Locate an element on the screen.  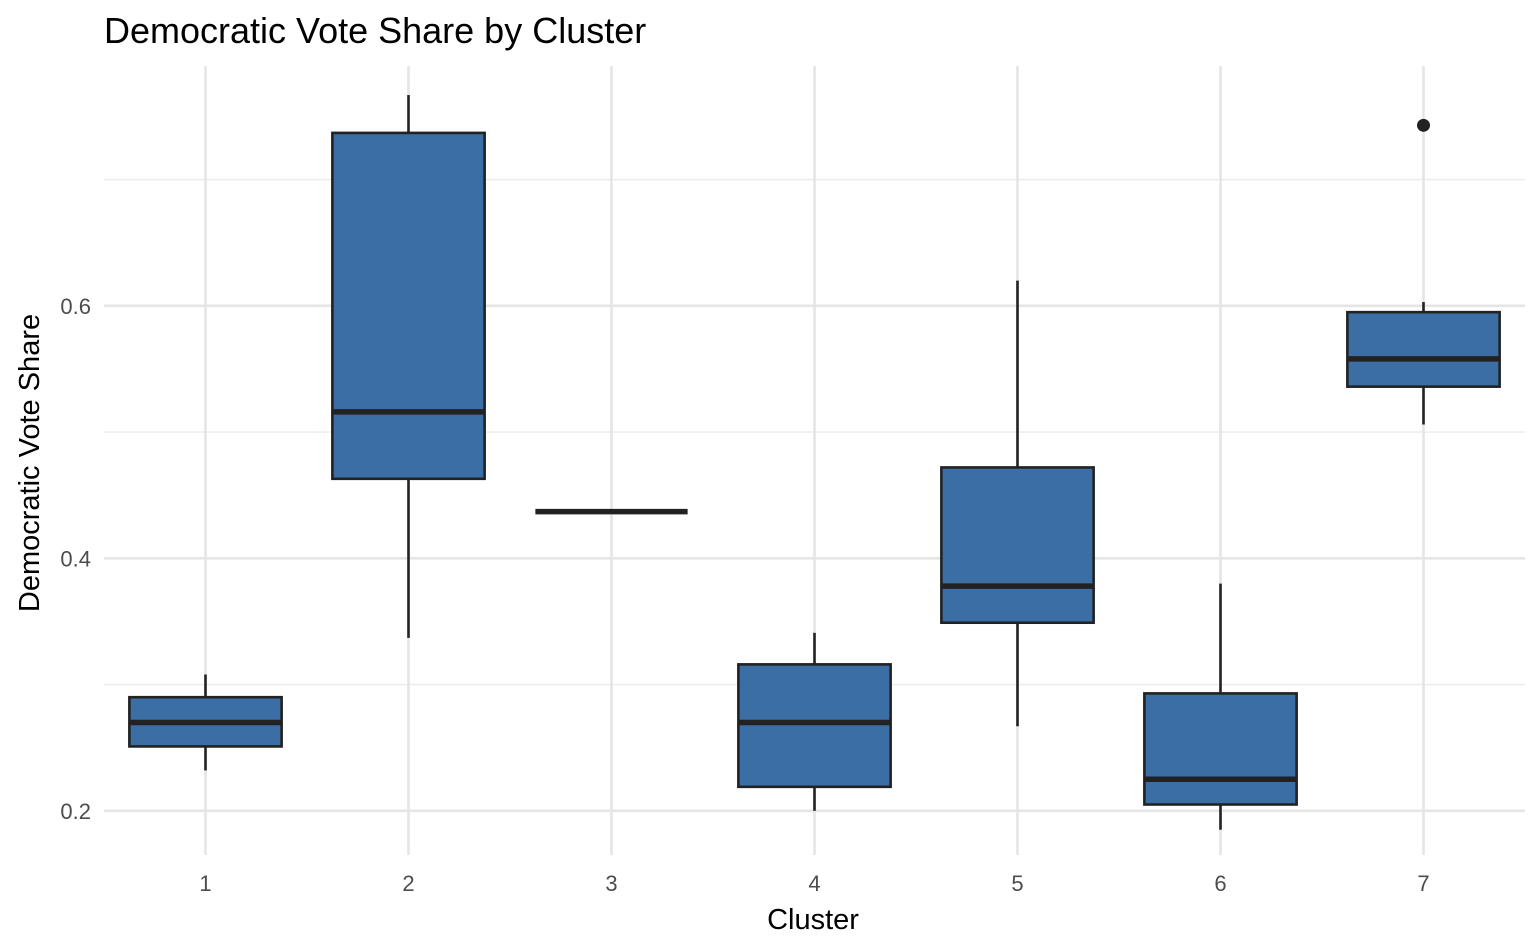
x-tick-label: 7 is located at coordinates (1423, 883).